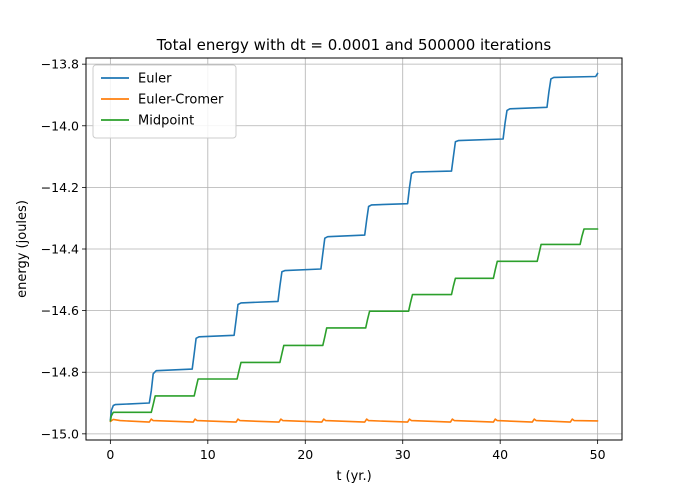 The width and height of the screenshot is (691, 498). Describe the element at coordinates (60, 125) in the screenshot. I see `y-tick-label: −14.0` at that location.